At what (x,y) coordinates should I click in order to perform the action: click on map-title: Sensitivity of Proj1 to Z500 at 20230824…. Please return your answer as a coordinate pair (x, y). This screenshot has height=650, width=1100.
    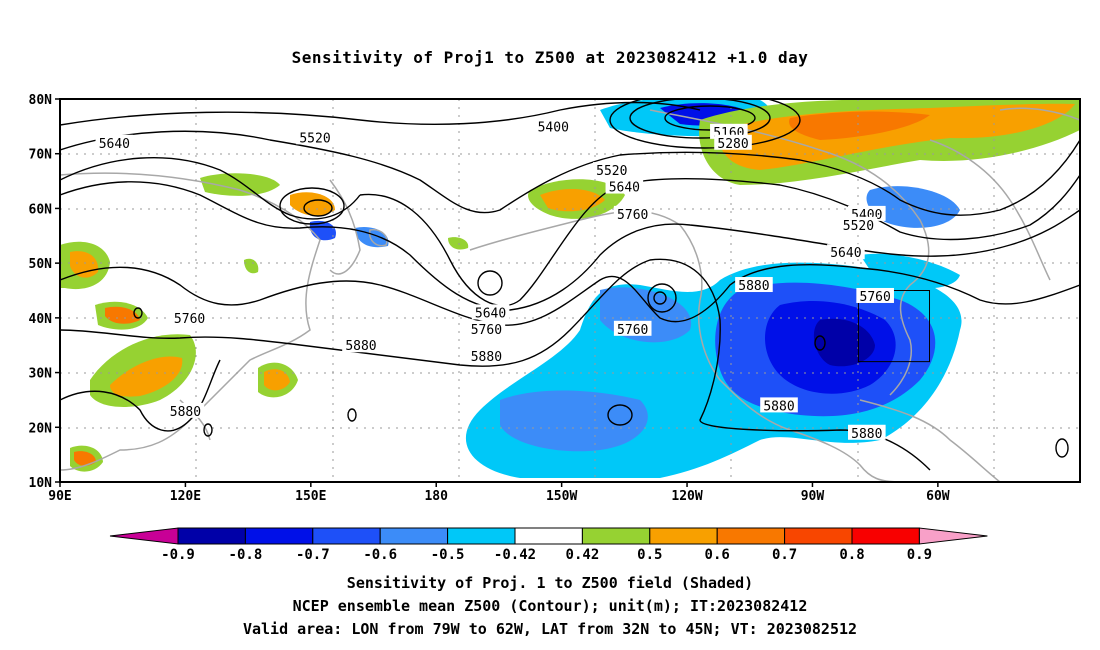
    Looking at the image, I should click on (550, 57).